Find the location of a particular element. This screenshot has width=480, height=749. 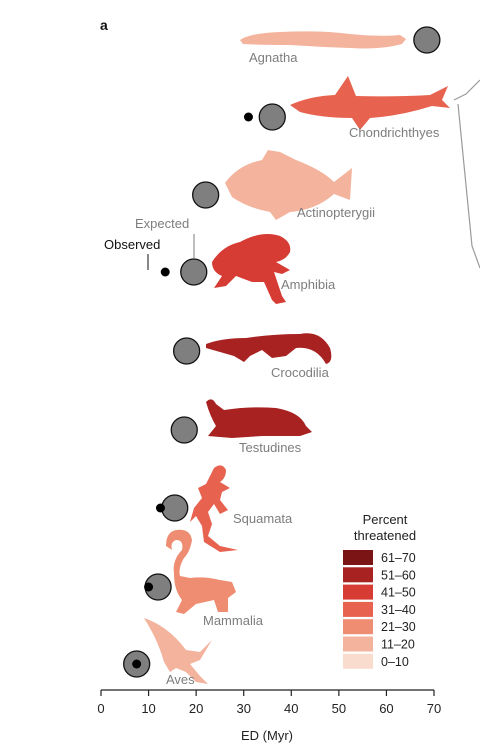

shark-icon is located at coordinates (370, 103).